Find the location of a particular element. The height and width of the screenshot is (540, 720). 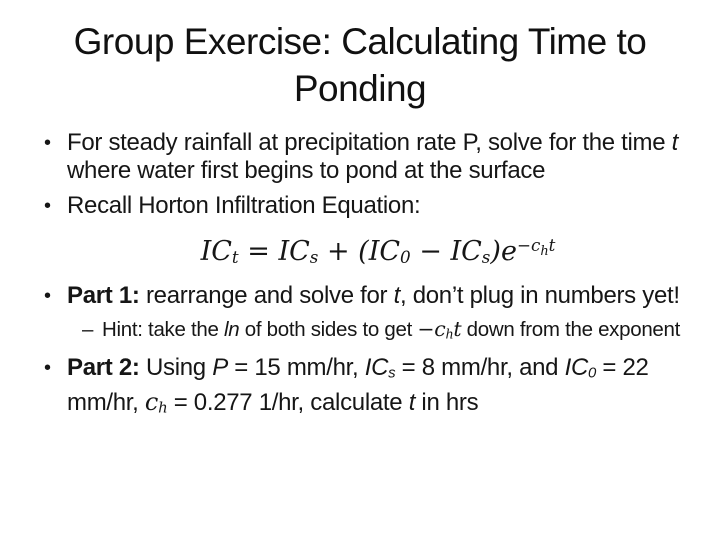

bullet-item: • Recall Horton Infiltration Equation: is located at coordinates (368, 206).